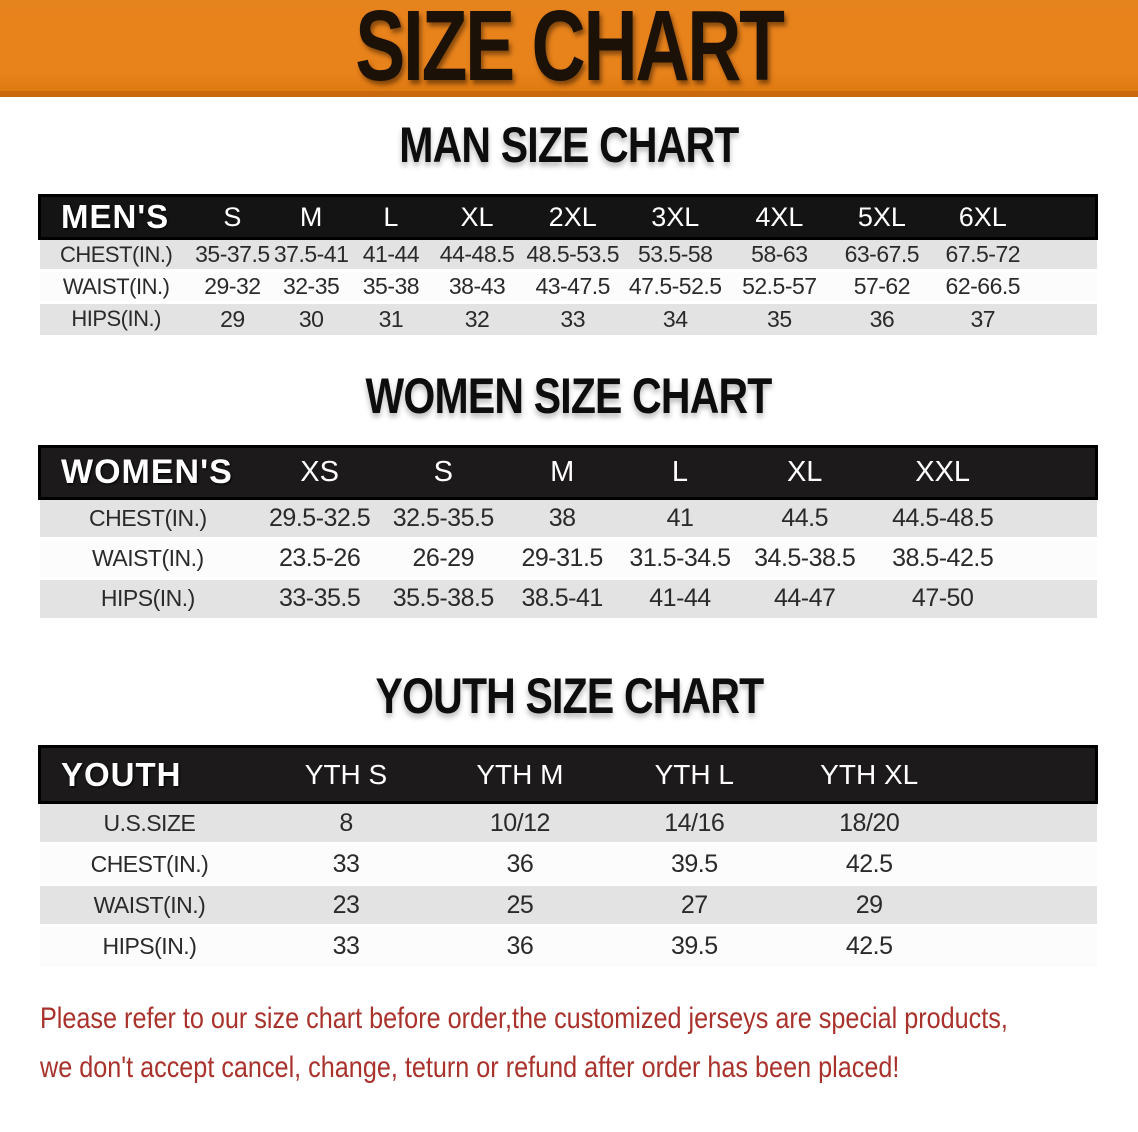 The width and height of the screenshot is (1138, 1132). I want to click on size-value-cell: 23, so click(346, 904).